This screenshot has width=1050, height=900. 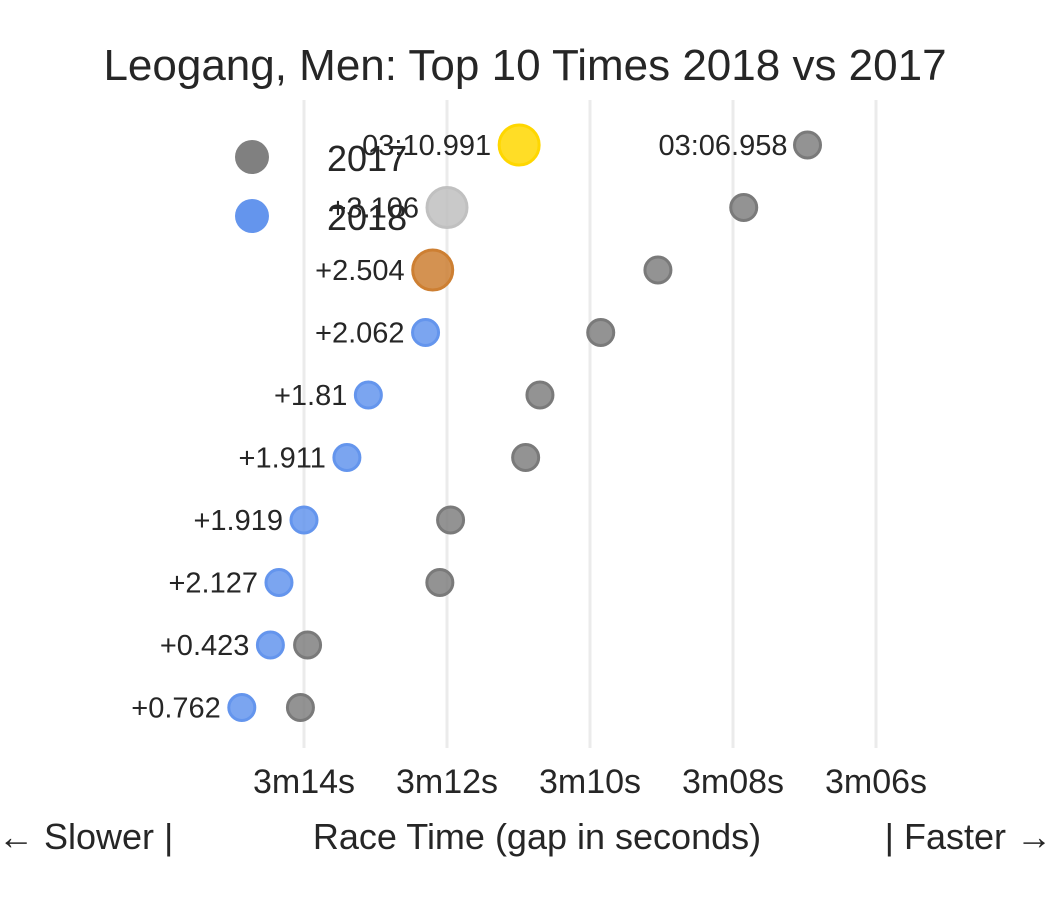 I want to click on legend-marker-2017, so click(x=252, y=157).